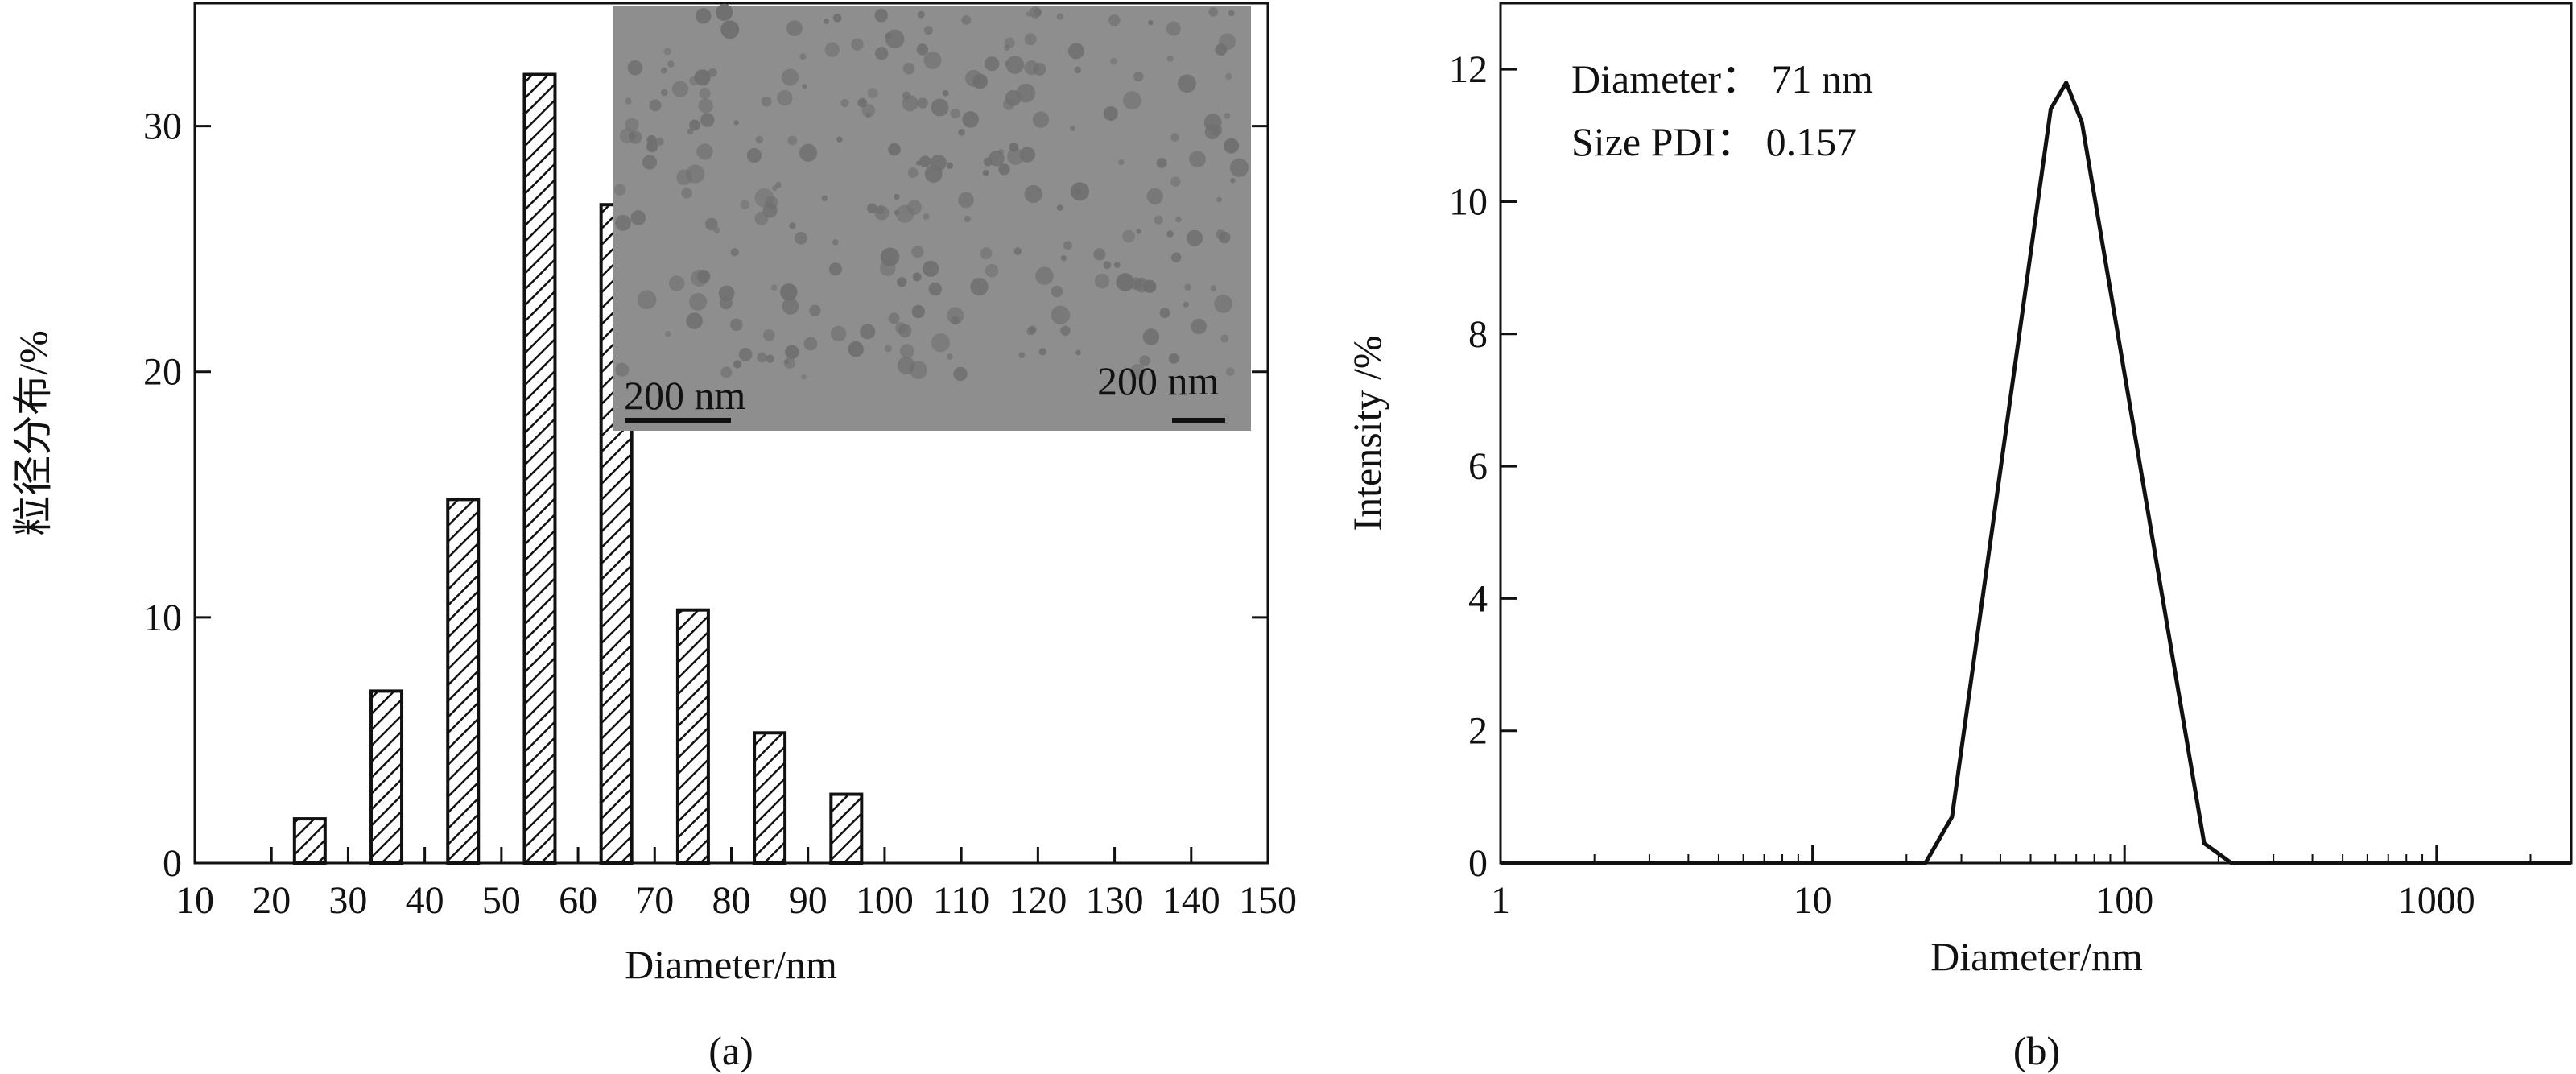  Describe the element at coordinates (736, 885) in the screenshot. I see `x-axis-ticks-a: 10 20 30 40 50 60 70 80 90 100 110 120 130 140 150` at that location.